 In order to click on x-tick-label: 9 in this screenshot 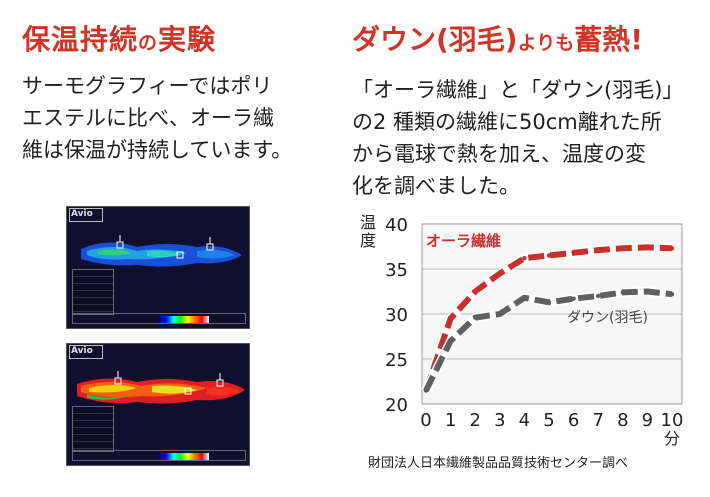, I will do `click(647, 420)`.